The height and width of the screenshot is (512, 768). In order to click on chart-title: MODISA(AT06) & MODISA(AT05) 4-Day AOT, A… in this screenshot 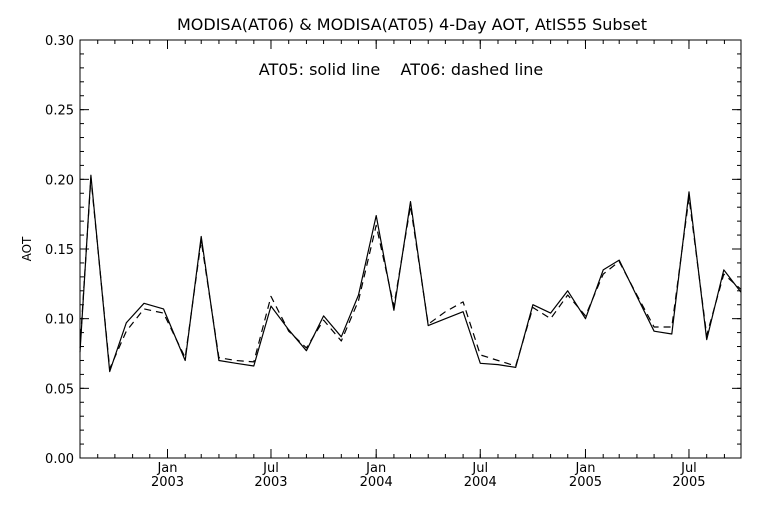, I will do `click(412, 24)`.